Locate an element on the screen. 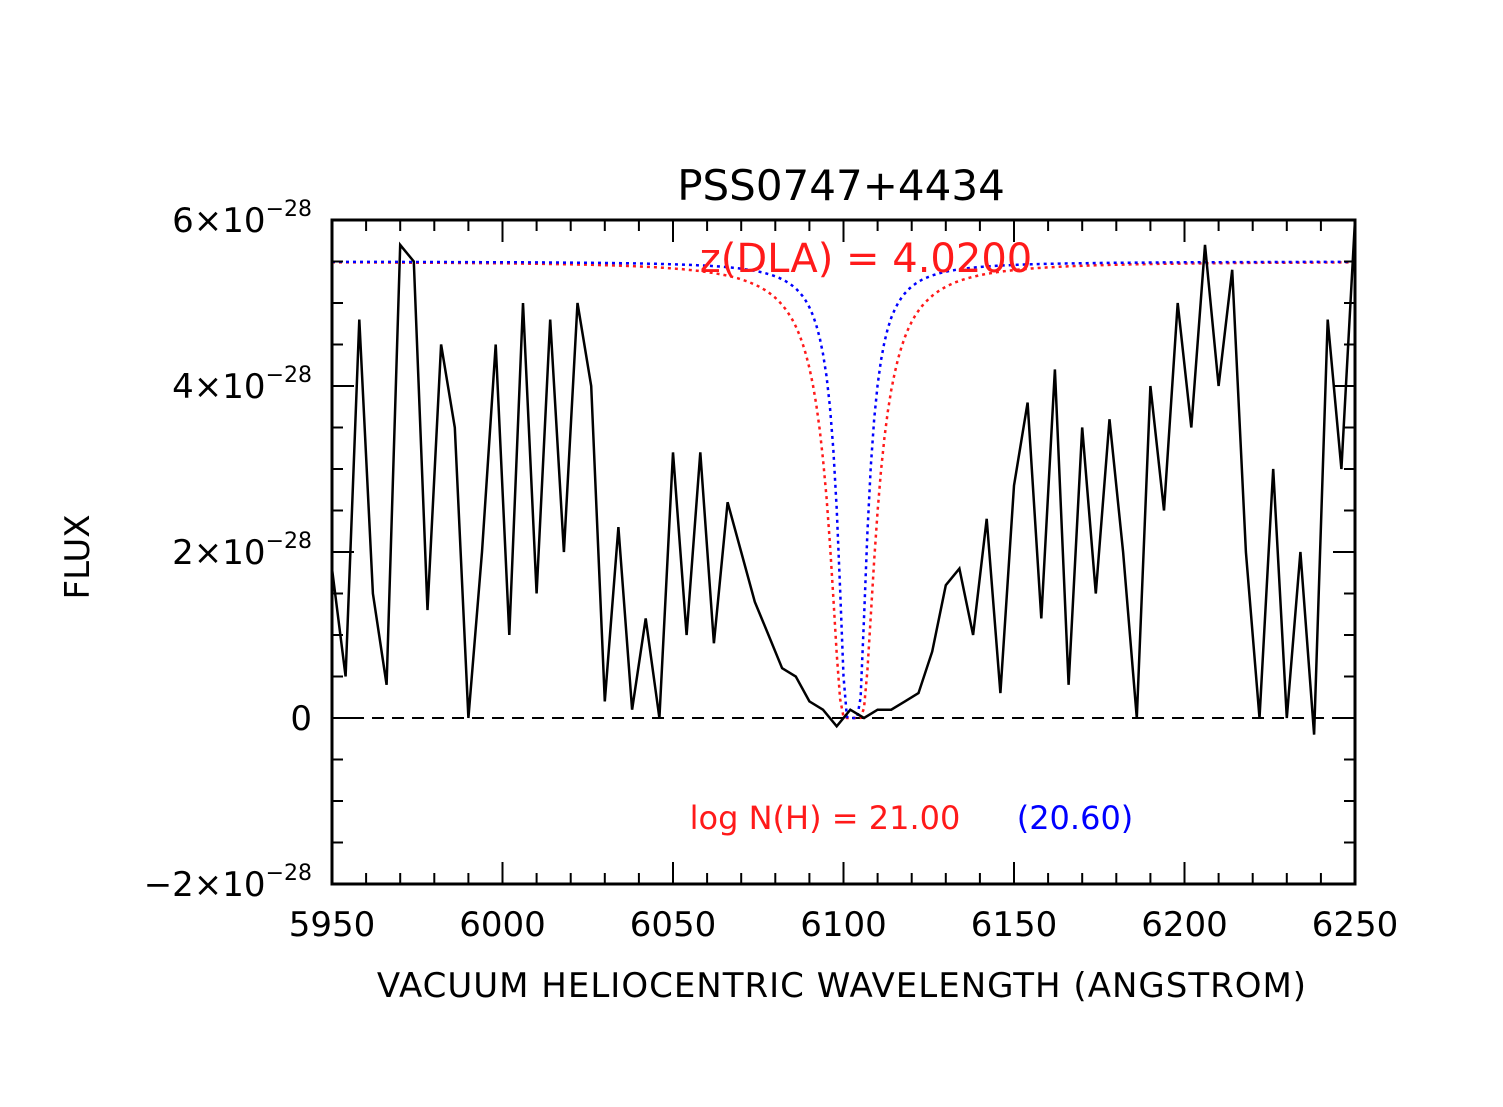 The width and height of the screenshot is (1503, 1107). x-tick-label: 6250 is located at coordinates (1355, 925).